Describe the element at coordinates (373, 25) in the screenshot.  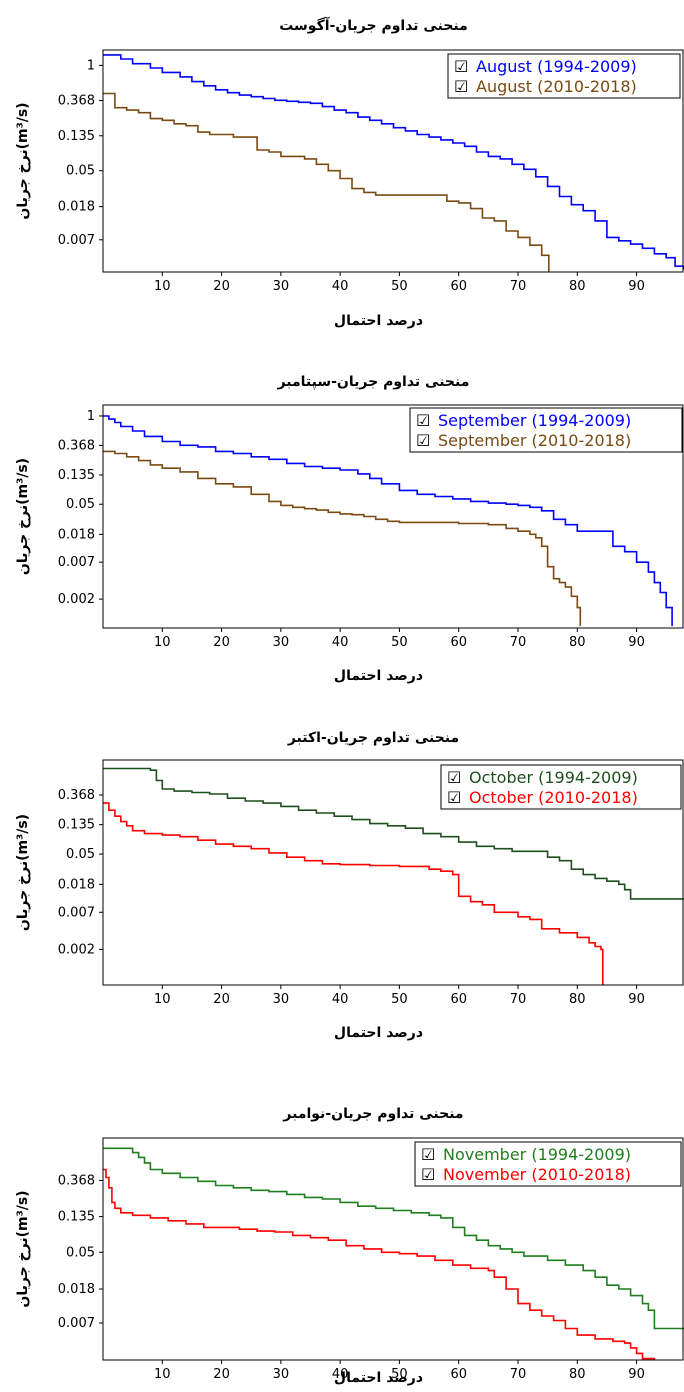
I see `chart-title: منحنی تداوم جریان-آگوست` at that location.